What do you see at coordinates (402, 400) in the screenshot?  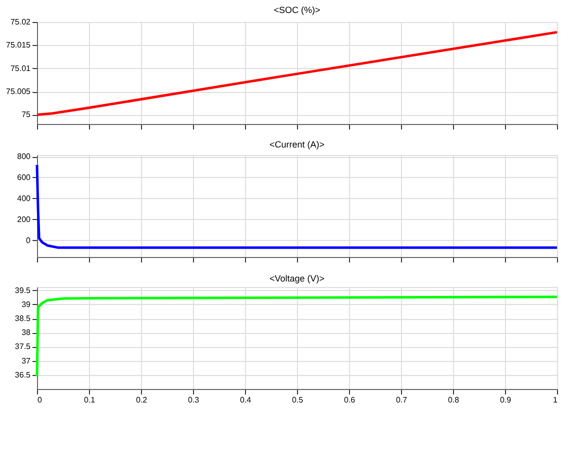 I see `x-tick-label: 0.7` at bounding box center [402, 400].